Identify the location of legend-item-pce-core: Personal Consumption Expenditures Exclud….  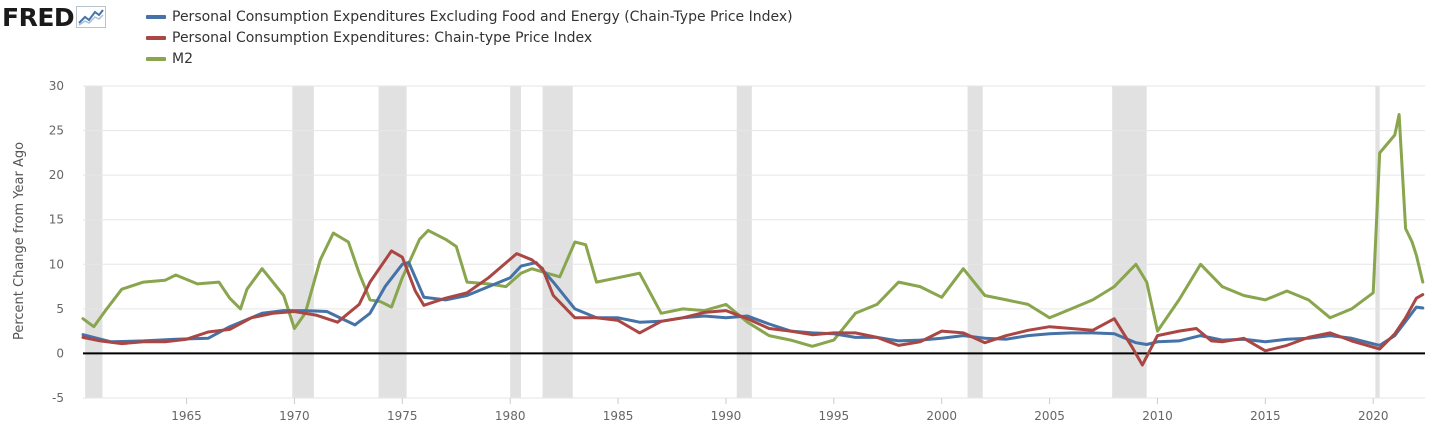
(469, 16).